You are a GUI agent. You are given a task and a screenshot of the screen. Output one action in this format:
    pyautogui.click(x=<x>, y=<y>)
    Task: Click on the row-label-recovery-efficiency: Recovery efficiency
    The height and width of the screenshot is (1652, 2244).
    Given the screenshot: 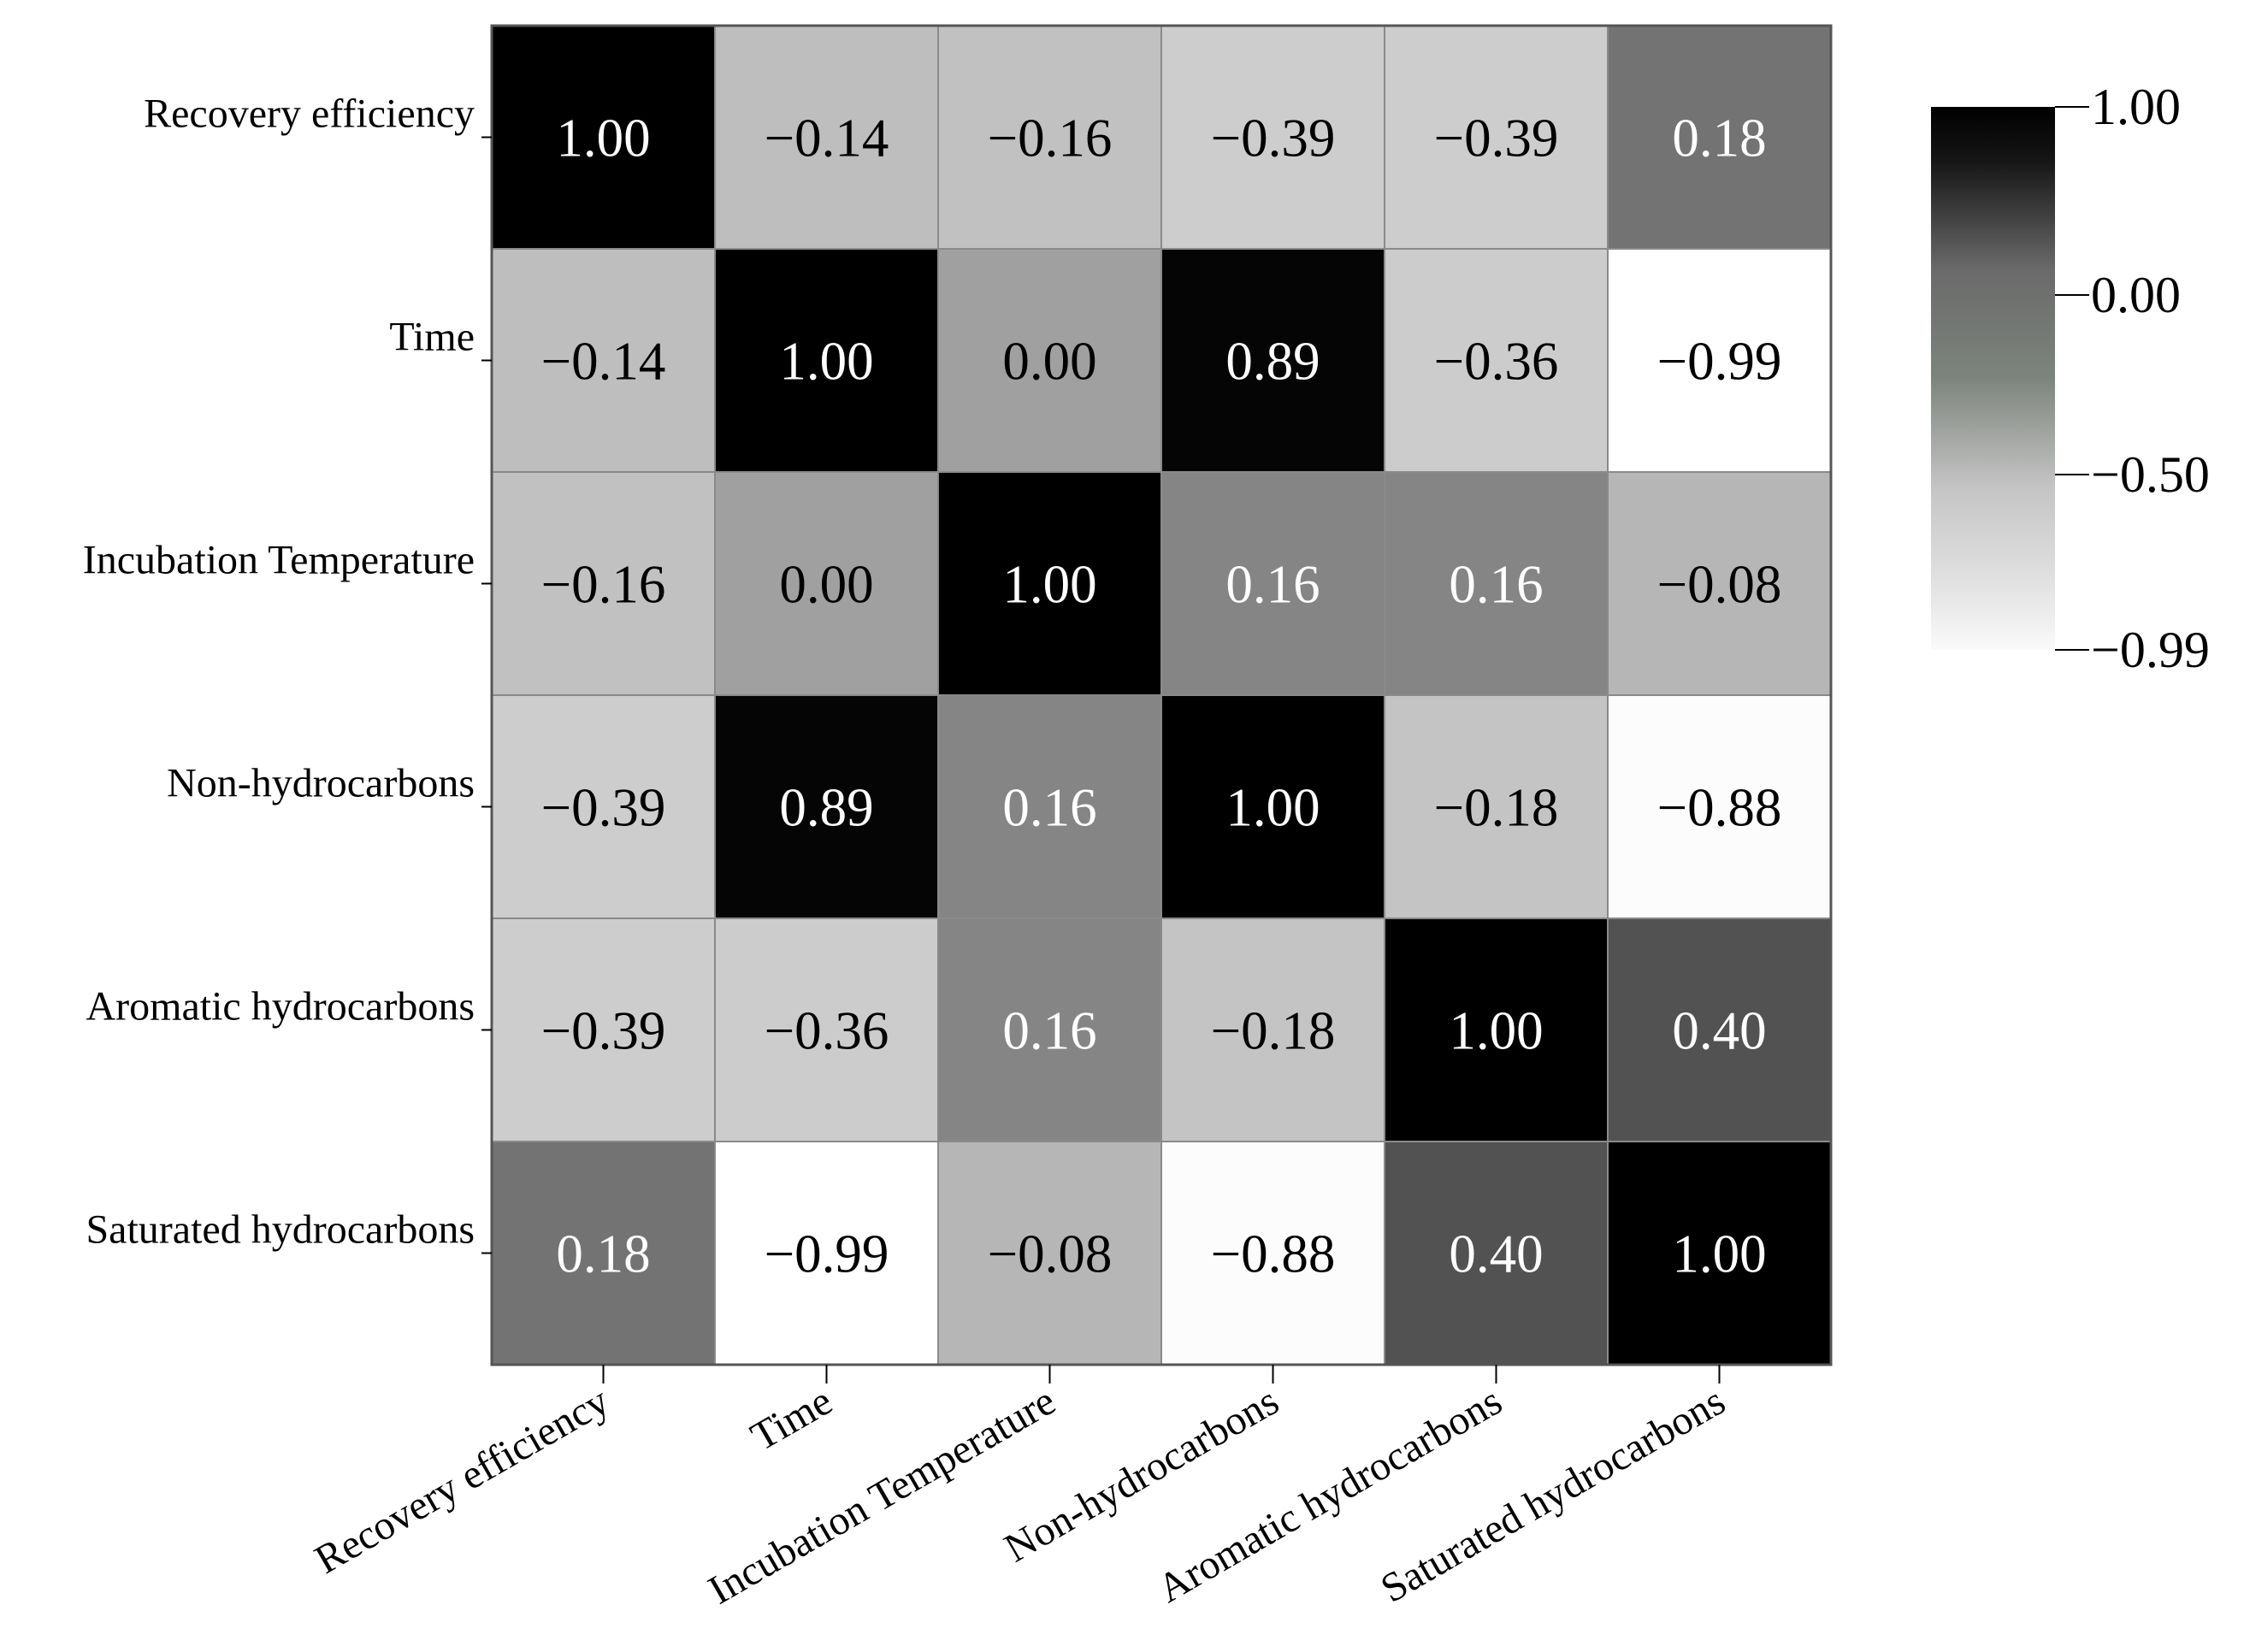 What is the action you would take?
    pyautogui.click(x=310, y=114)
    